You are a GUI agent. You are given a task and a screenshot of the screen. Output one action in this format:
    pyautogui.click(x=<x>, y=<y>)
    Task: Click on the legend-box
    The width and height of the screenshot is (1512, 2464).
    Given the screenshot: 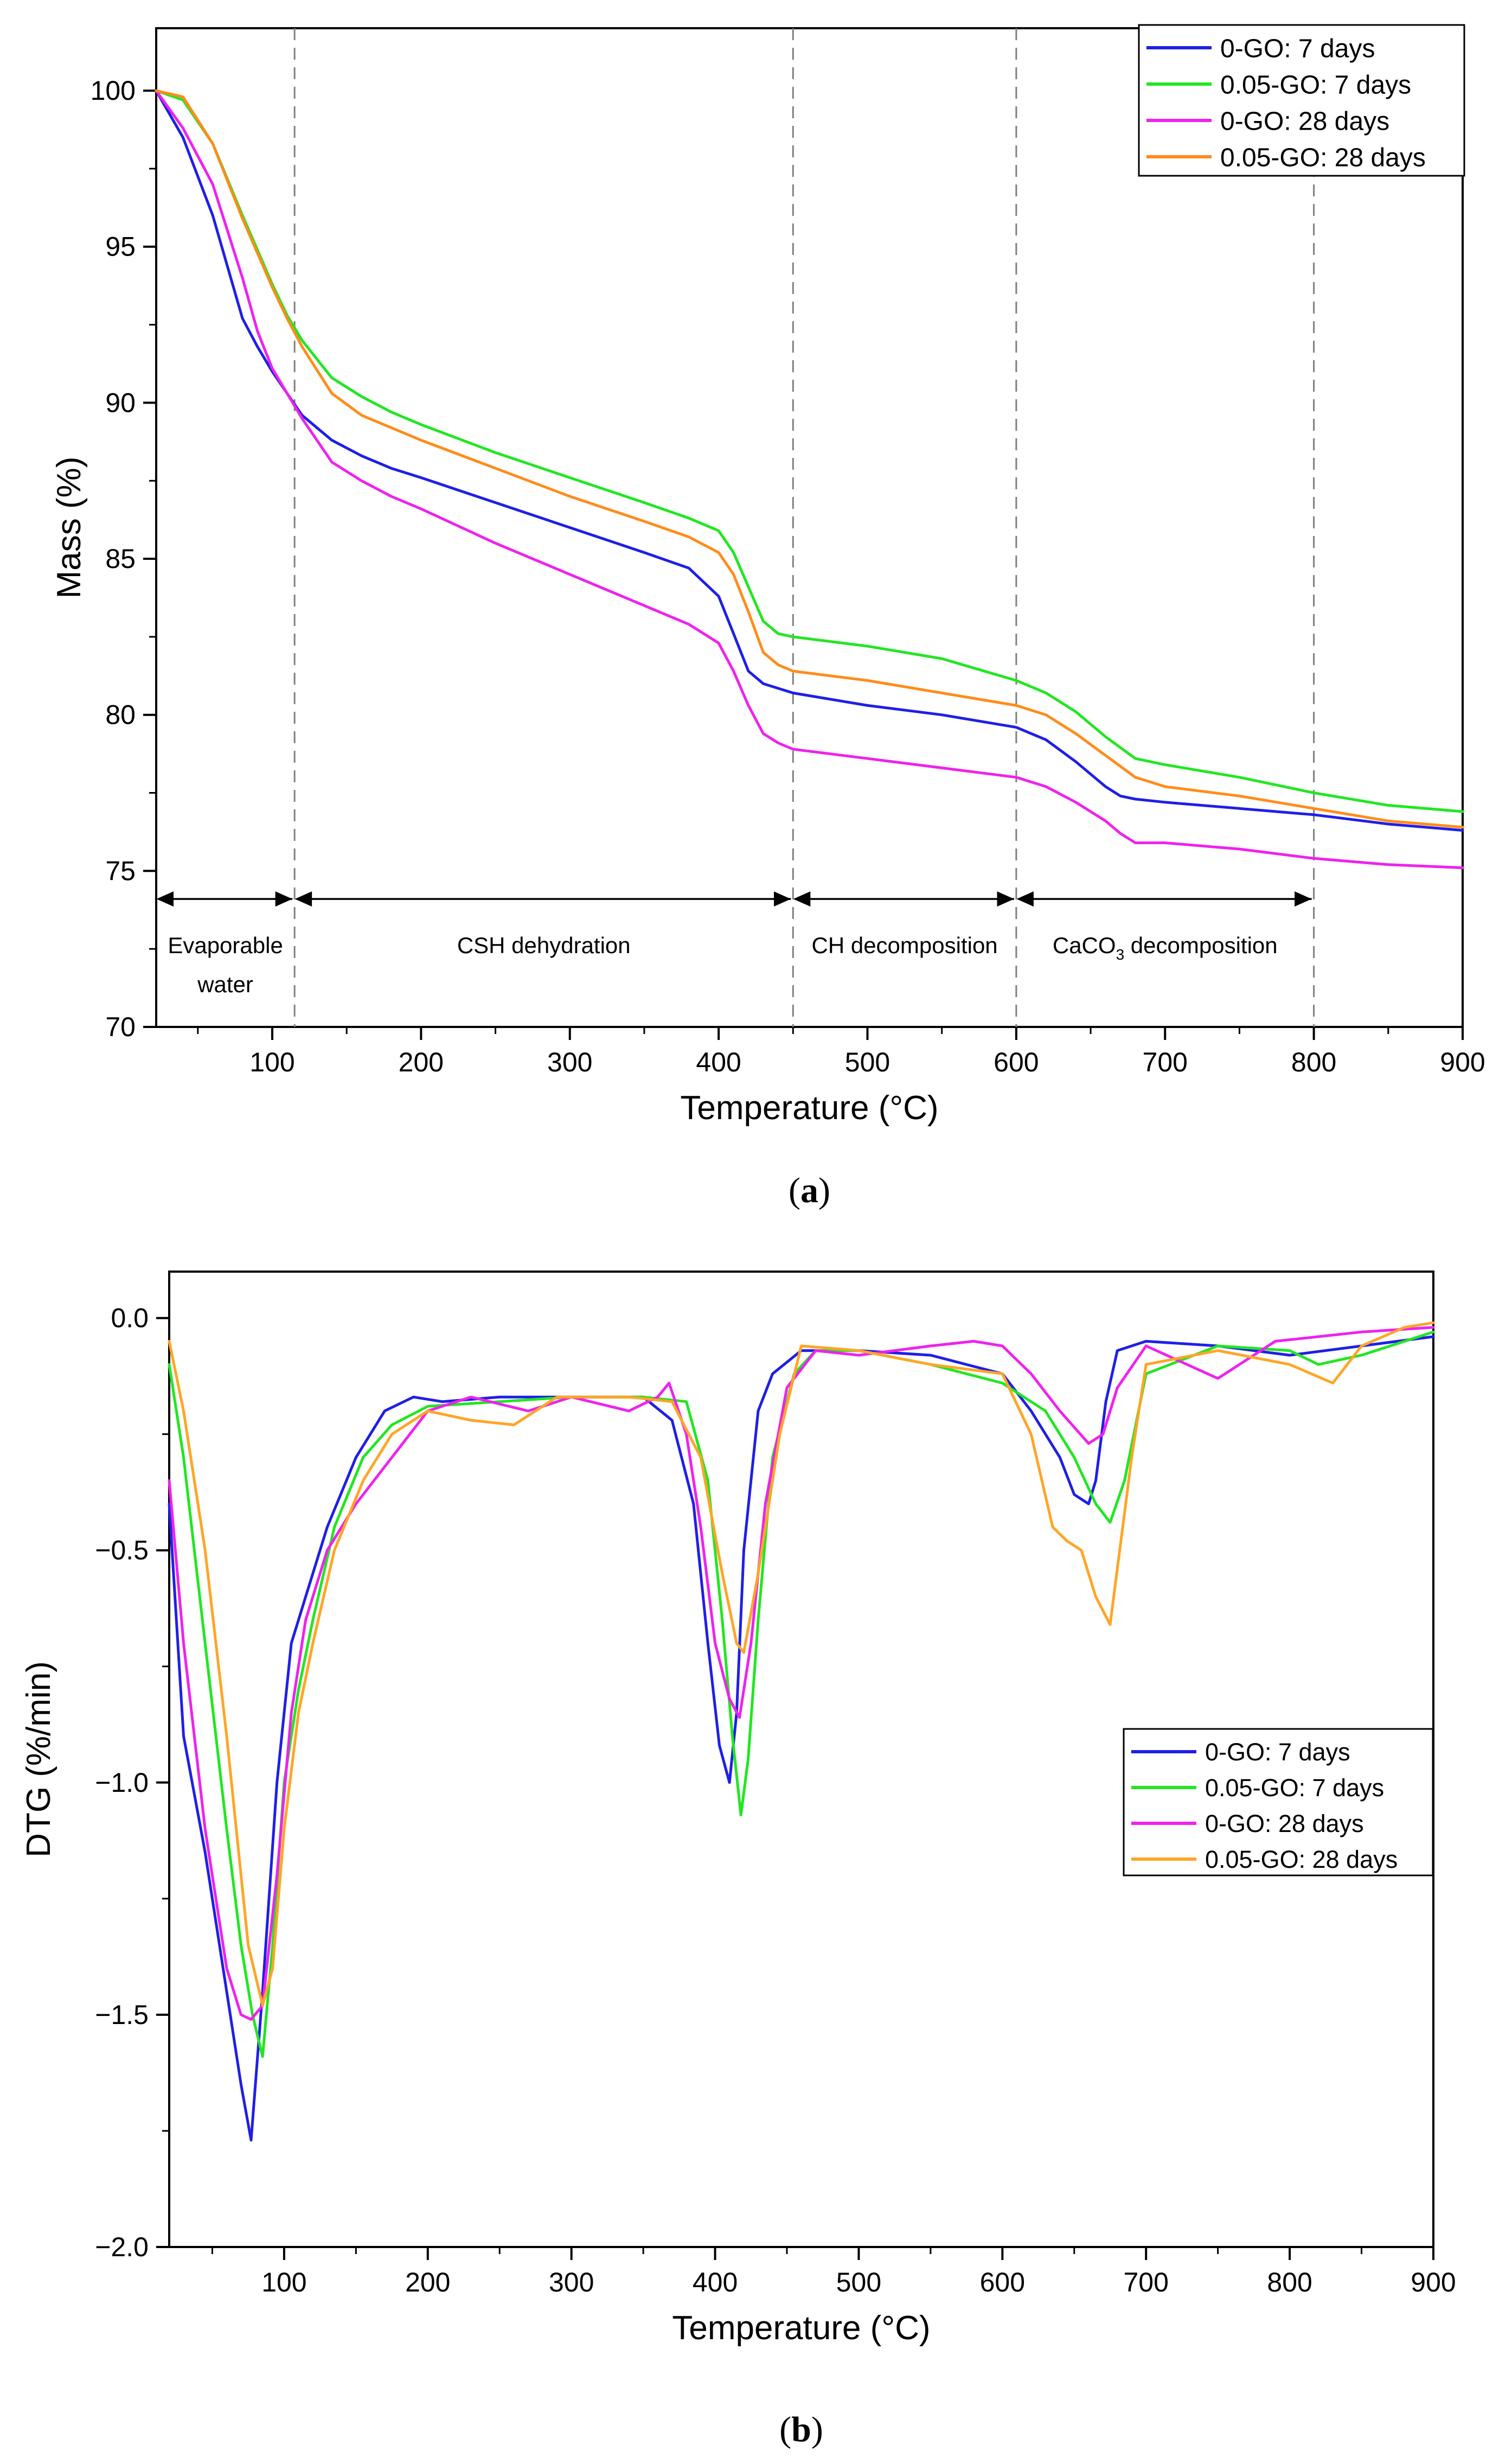 What is the action you would take?
    pyautogui.click(x=1301, y=100)
    